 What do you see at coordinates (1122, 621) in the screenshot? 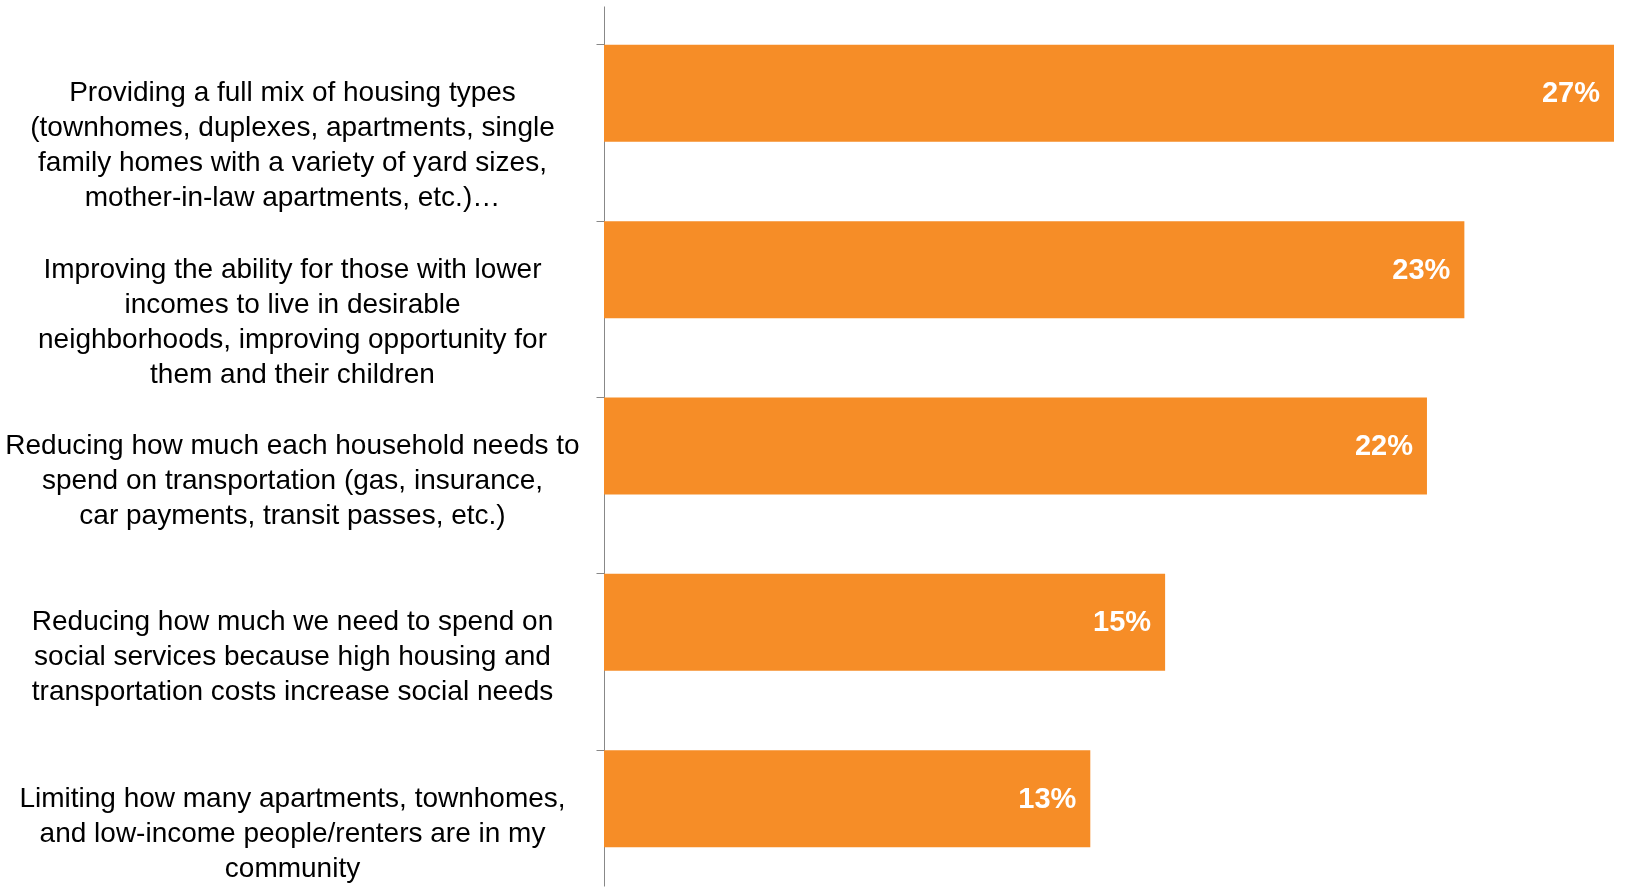
I see `data-label: 15%` at bounding box center [1122, 621].